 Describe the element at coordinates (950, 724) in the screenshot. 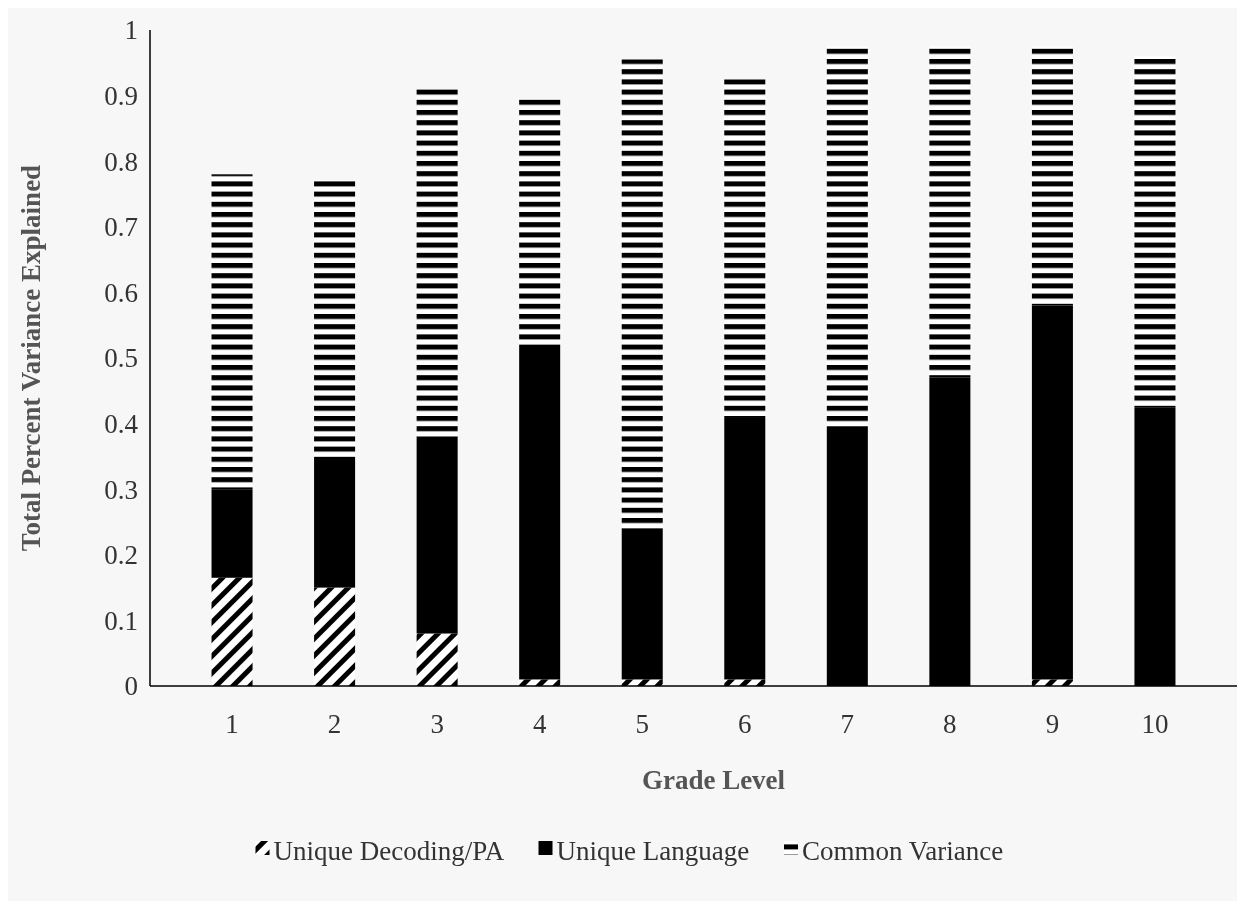

I see `x-tick-label: 8` at that location.